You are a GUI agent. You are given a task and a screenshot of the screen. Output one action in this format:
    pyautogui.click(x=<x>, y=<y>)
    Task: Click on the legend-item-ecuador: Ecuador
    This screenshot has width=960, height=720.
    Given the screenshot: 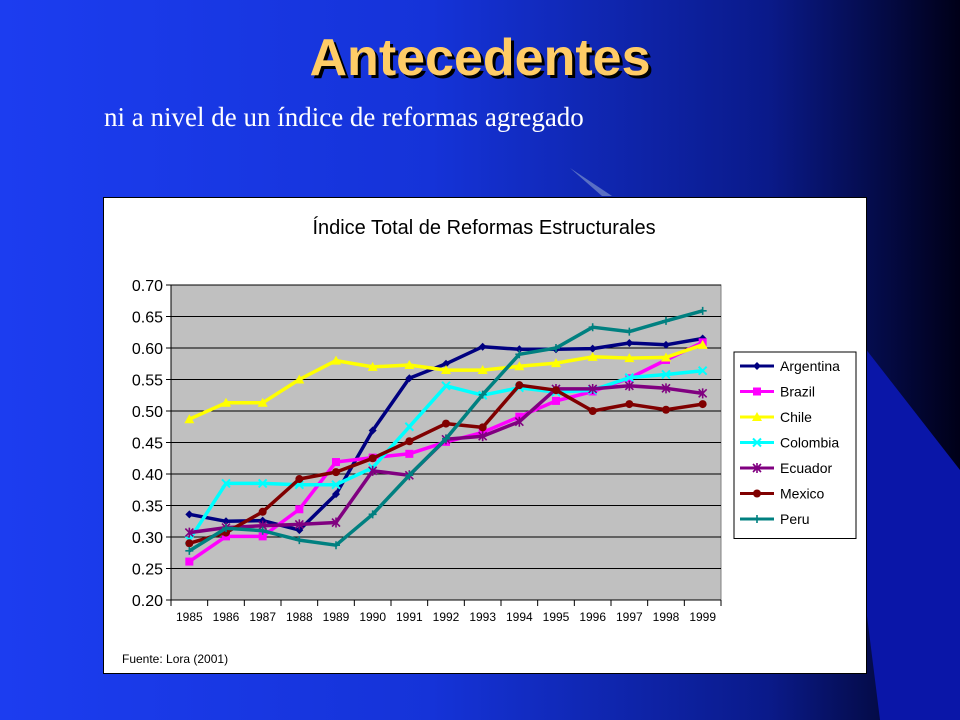 What is the action you would take?
    pyautogui.click(x=786, y=468)
    